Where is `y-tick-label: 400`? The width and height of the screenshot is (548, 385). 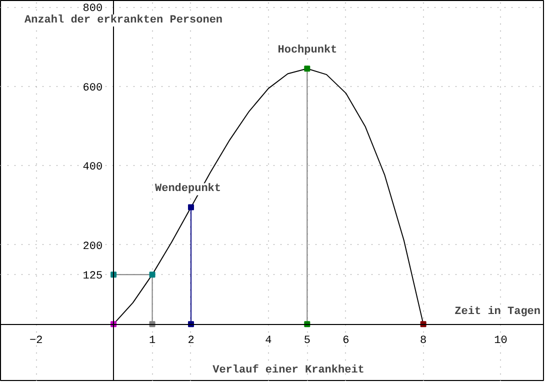 y-tick-label: 400 is located at coordinates (92, 168).